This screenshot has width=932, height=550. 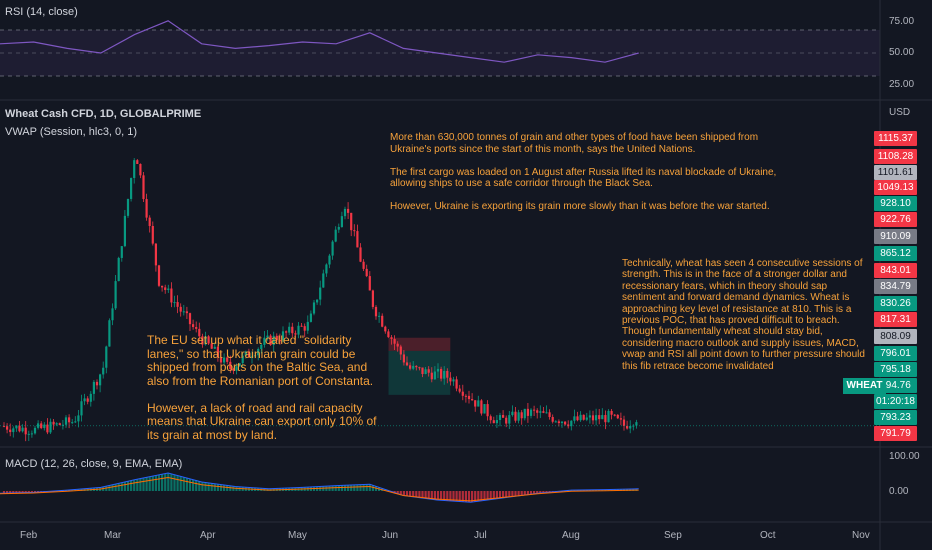 I want to click on month-label: Nov, so click(x=861, y=535).